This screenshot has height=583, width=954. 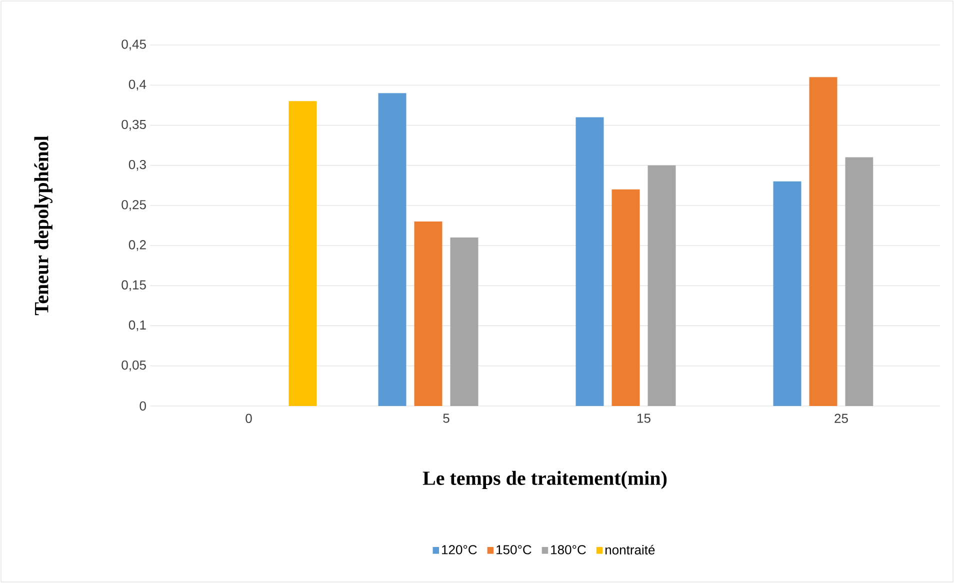 What do you see at coordinates (134, 366) in the screenshot?
I see `y-tick-label: 0,05` at bounding box center [134, 366].